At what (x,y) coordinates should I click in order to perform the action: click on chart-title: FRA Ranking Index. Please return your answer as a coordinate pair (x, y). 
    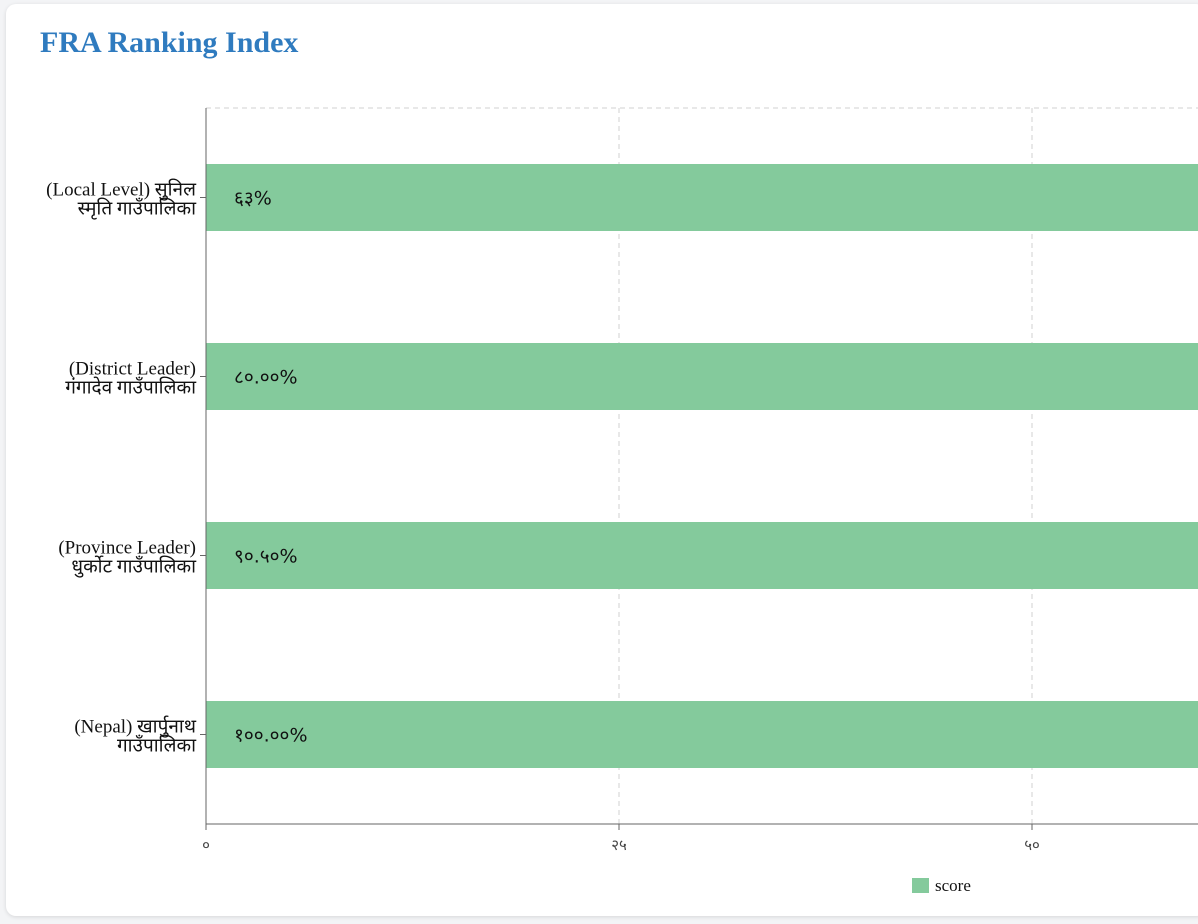
    Looking at the image, I should click on (169, 42).